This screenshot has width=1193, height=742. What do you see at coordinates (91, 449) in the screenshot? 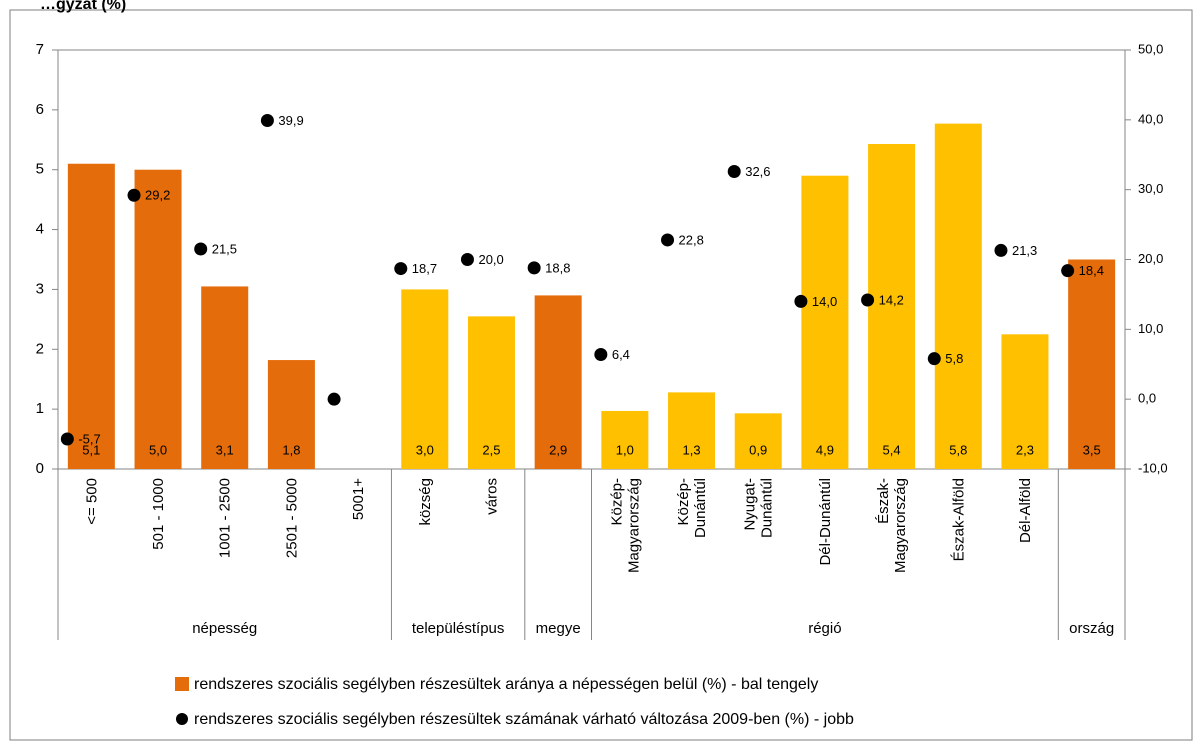
I see `bar-data-label: 5,1` at bounding box center [91, 449].